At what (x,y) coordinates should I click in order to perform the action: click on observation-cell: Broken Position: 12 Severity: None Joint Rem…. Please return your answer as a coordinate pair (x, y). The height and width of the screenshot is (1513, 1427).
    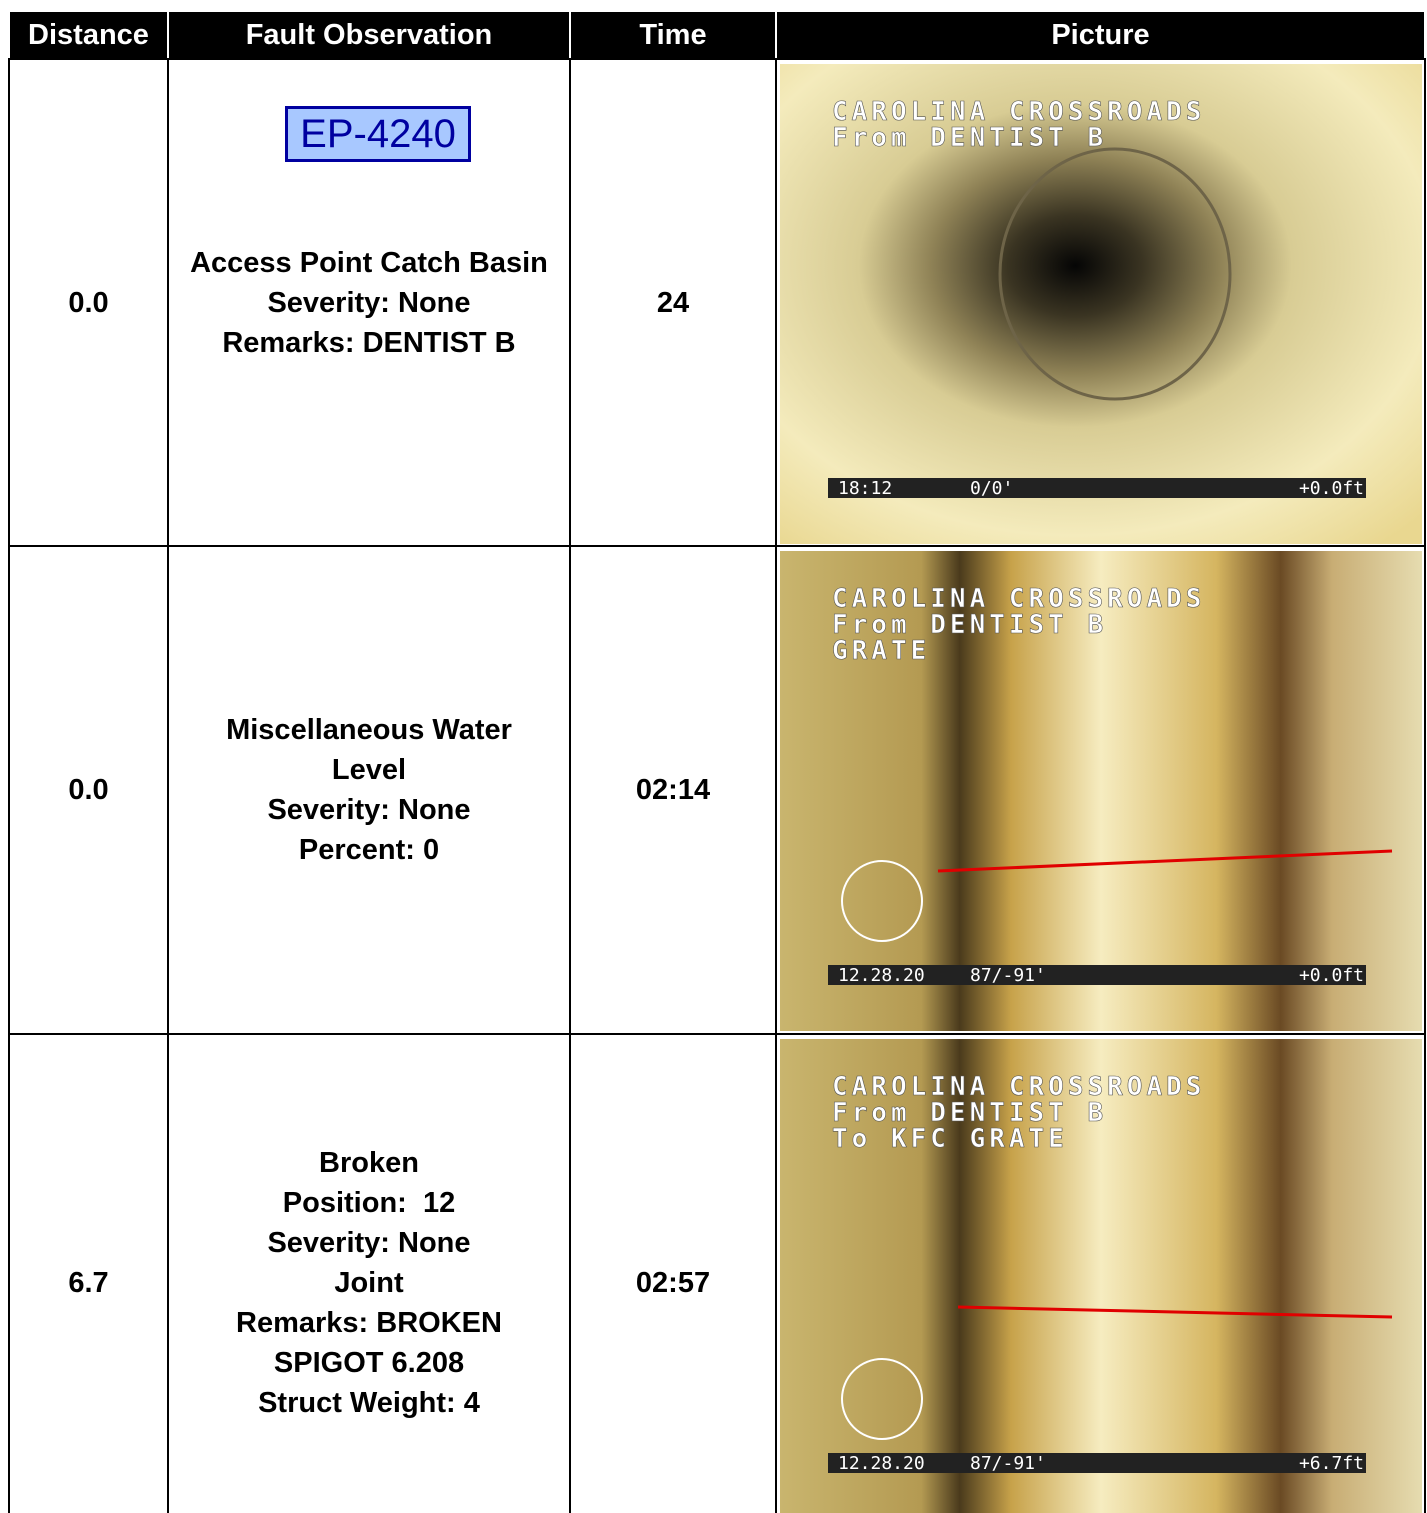
    Looking at the image, I should click on (369, 1273).